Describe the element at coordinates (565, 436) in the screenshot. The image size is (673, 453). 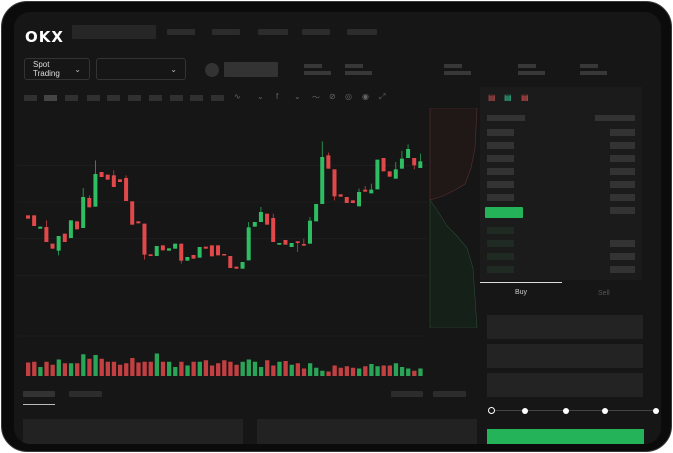
I see `buy-button` at that location.